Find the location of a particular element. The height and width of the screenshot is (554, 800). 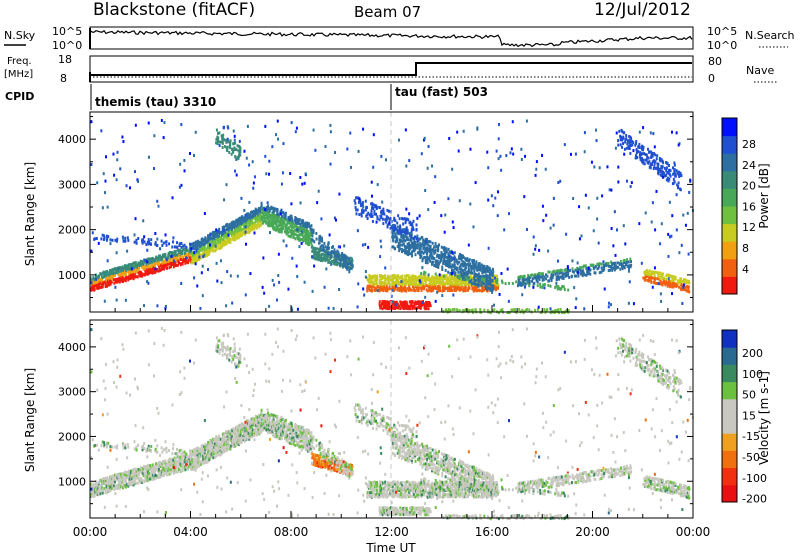

power-ytick-label-3: 4000 is located at coordinates (72, 139).